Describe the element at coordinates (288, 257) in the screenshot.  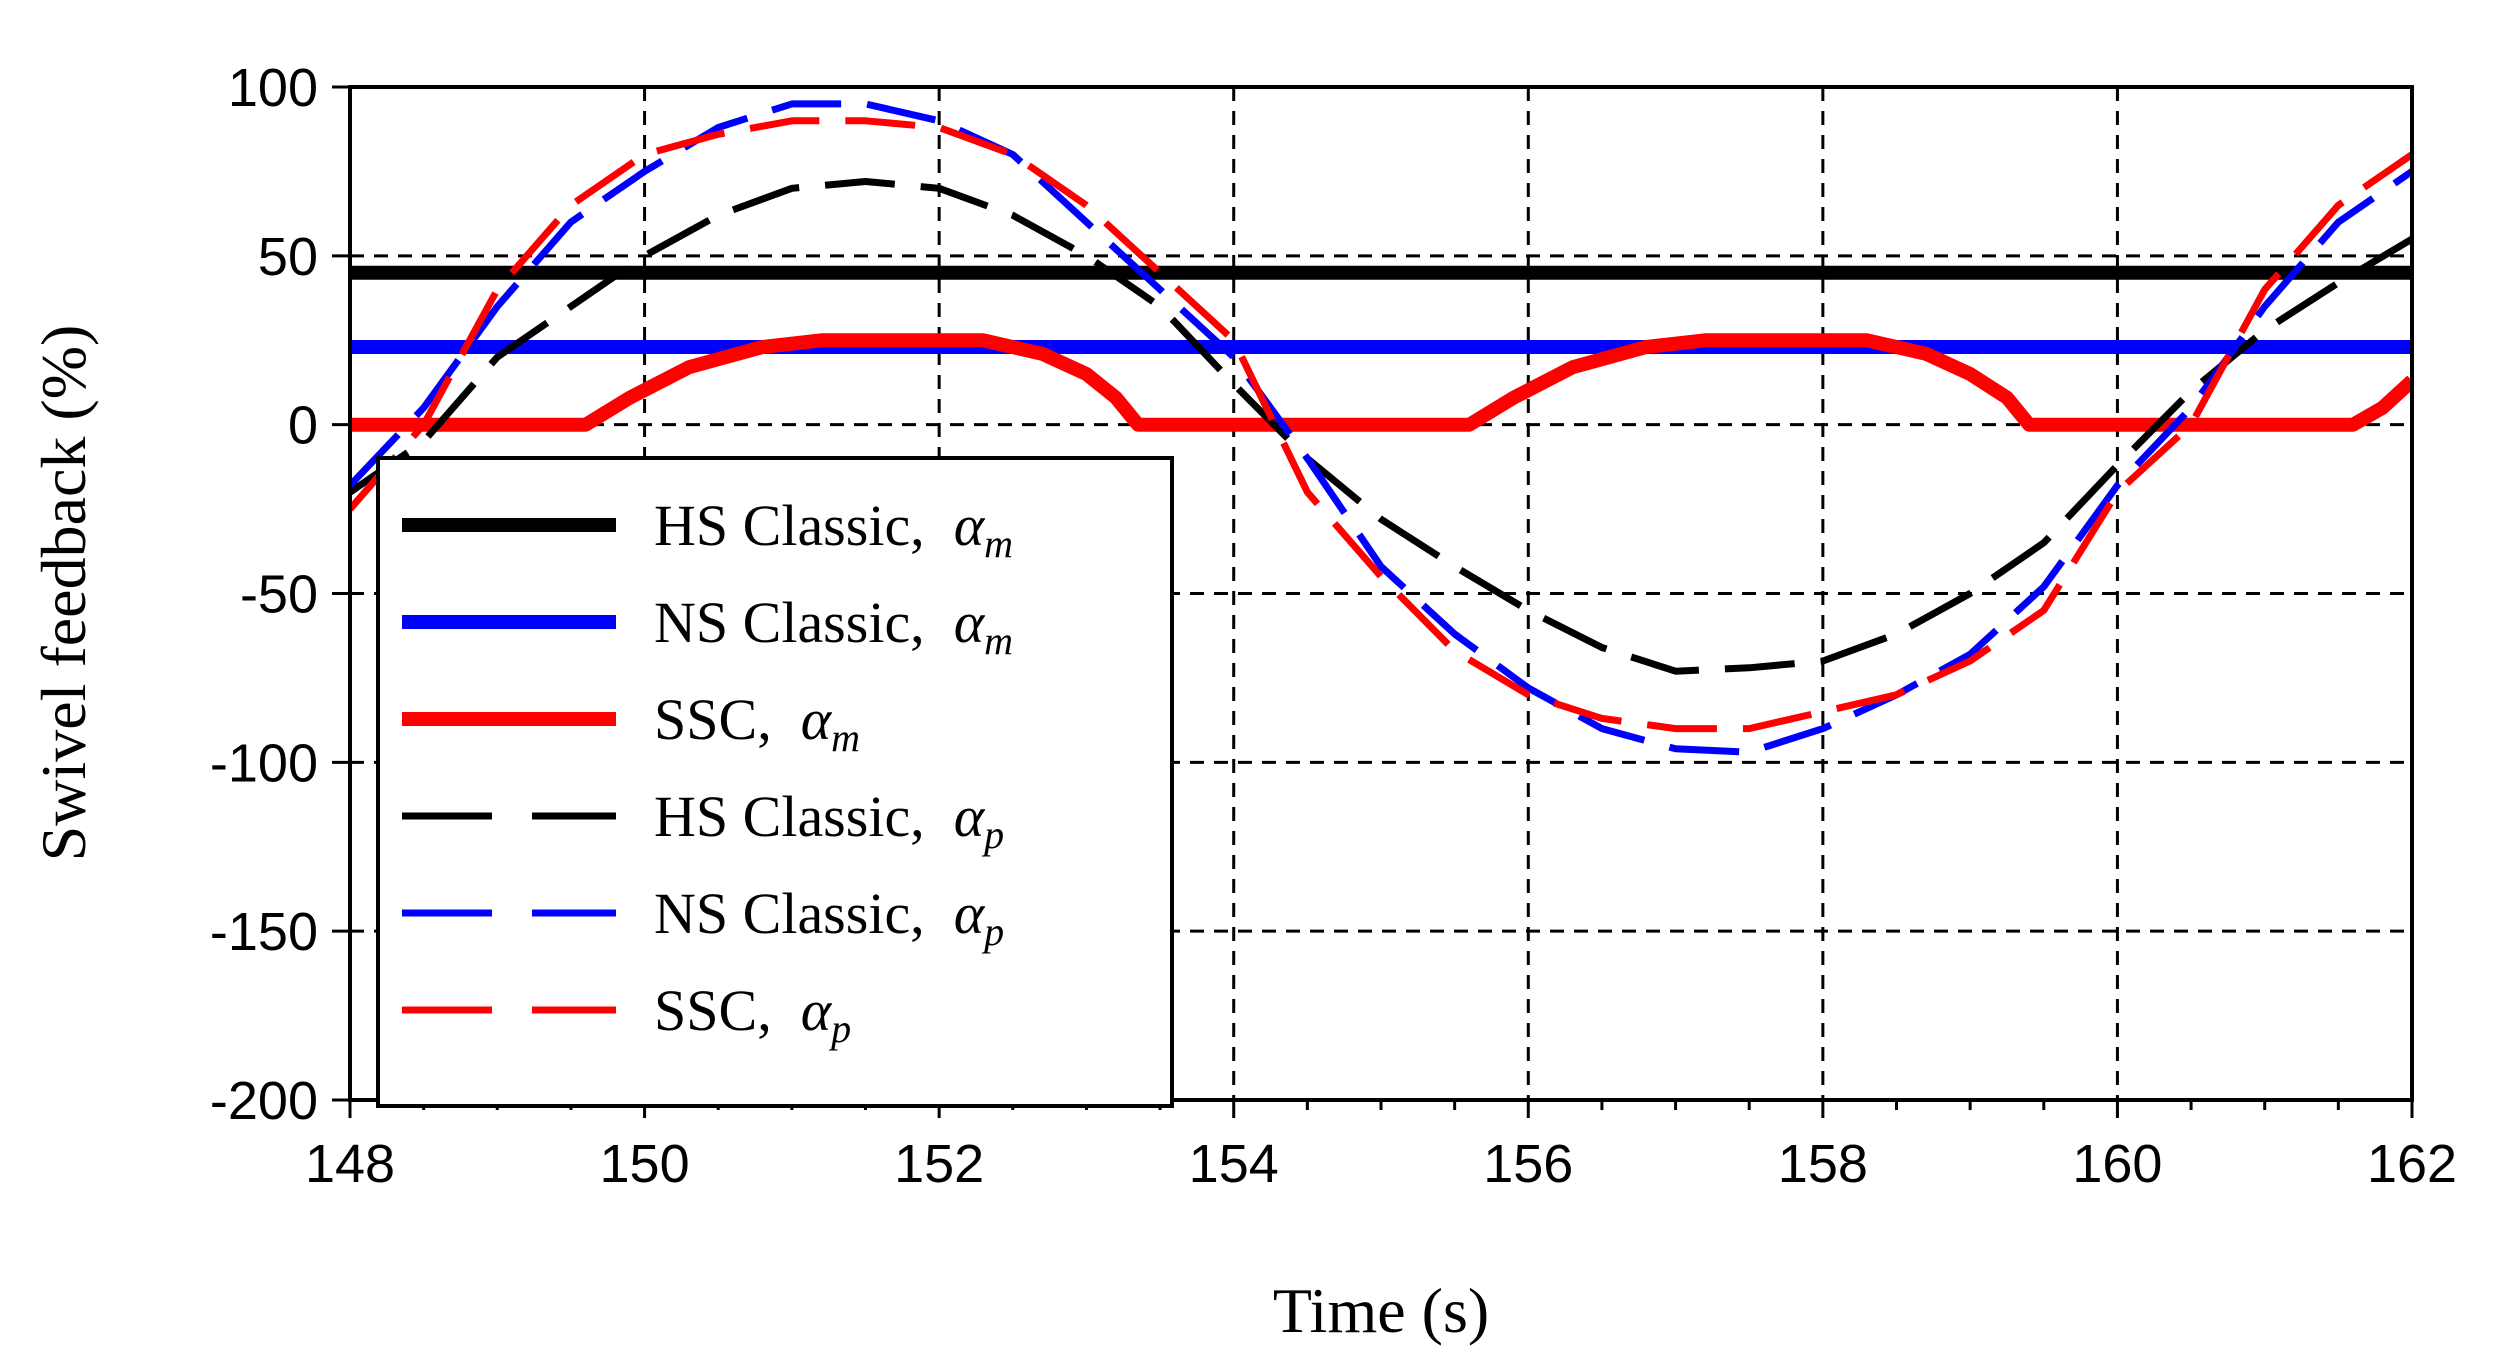
I see `y-tick-label: 50` at that location.